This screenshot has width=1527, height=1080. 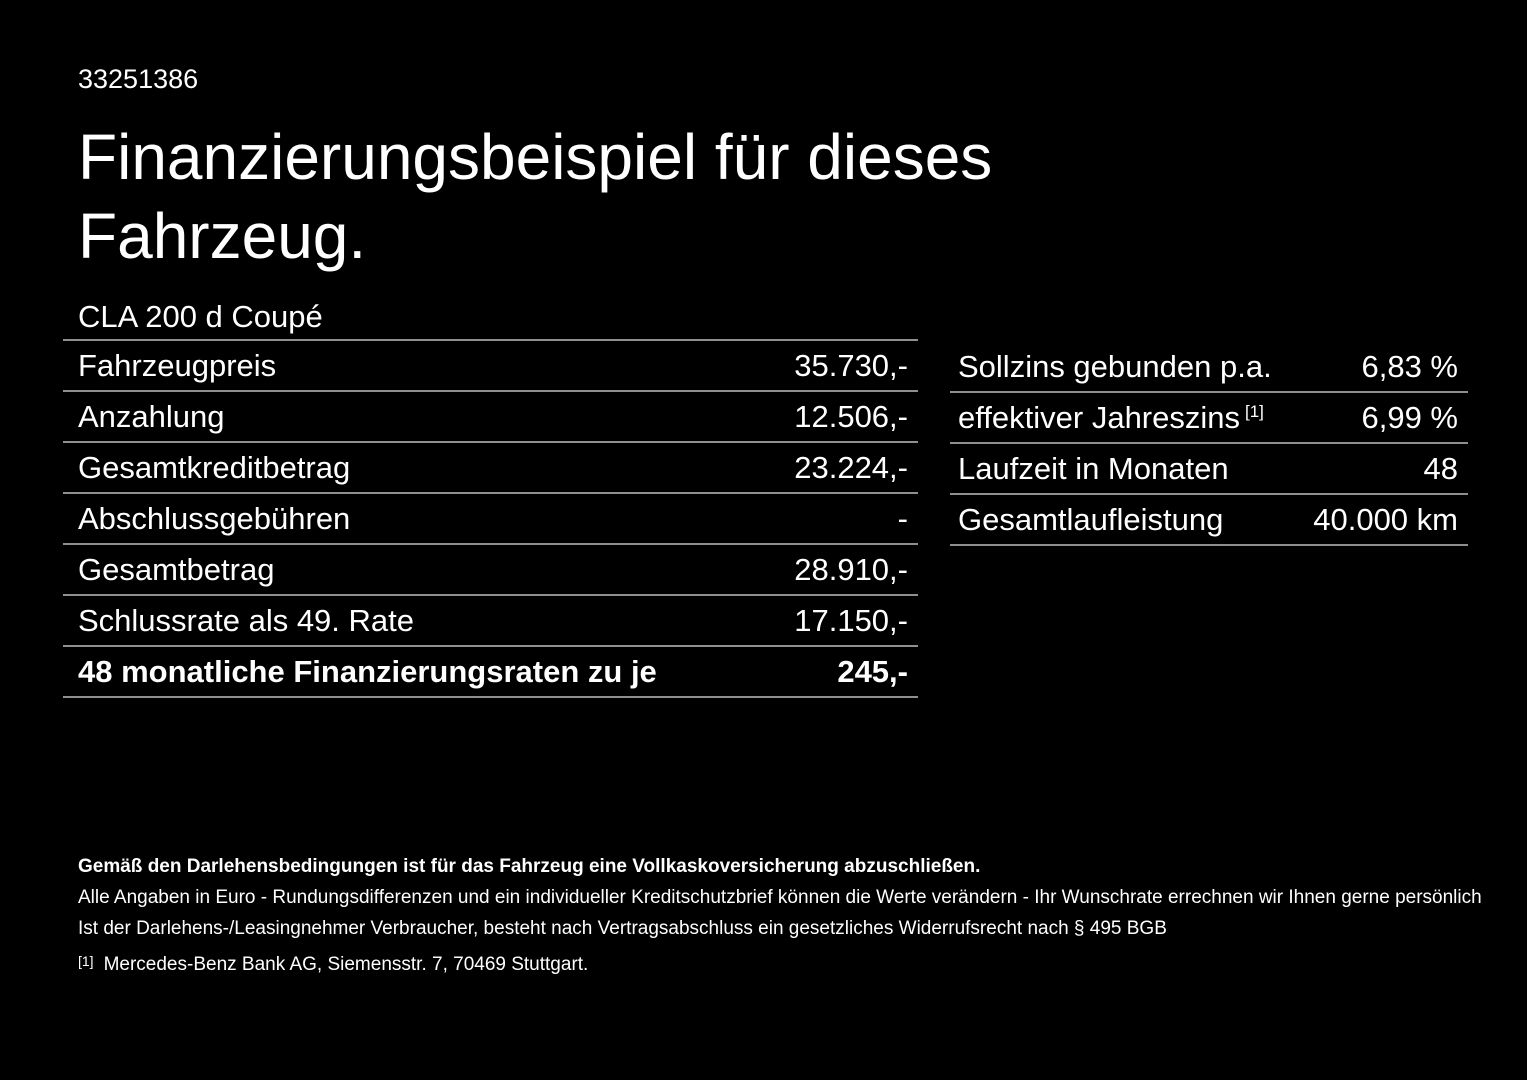 I want to click on row-value: 12.506,-, so click(x=851, y=416).